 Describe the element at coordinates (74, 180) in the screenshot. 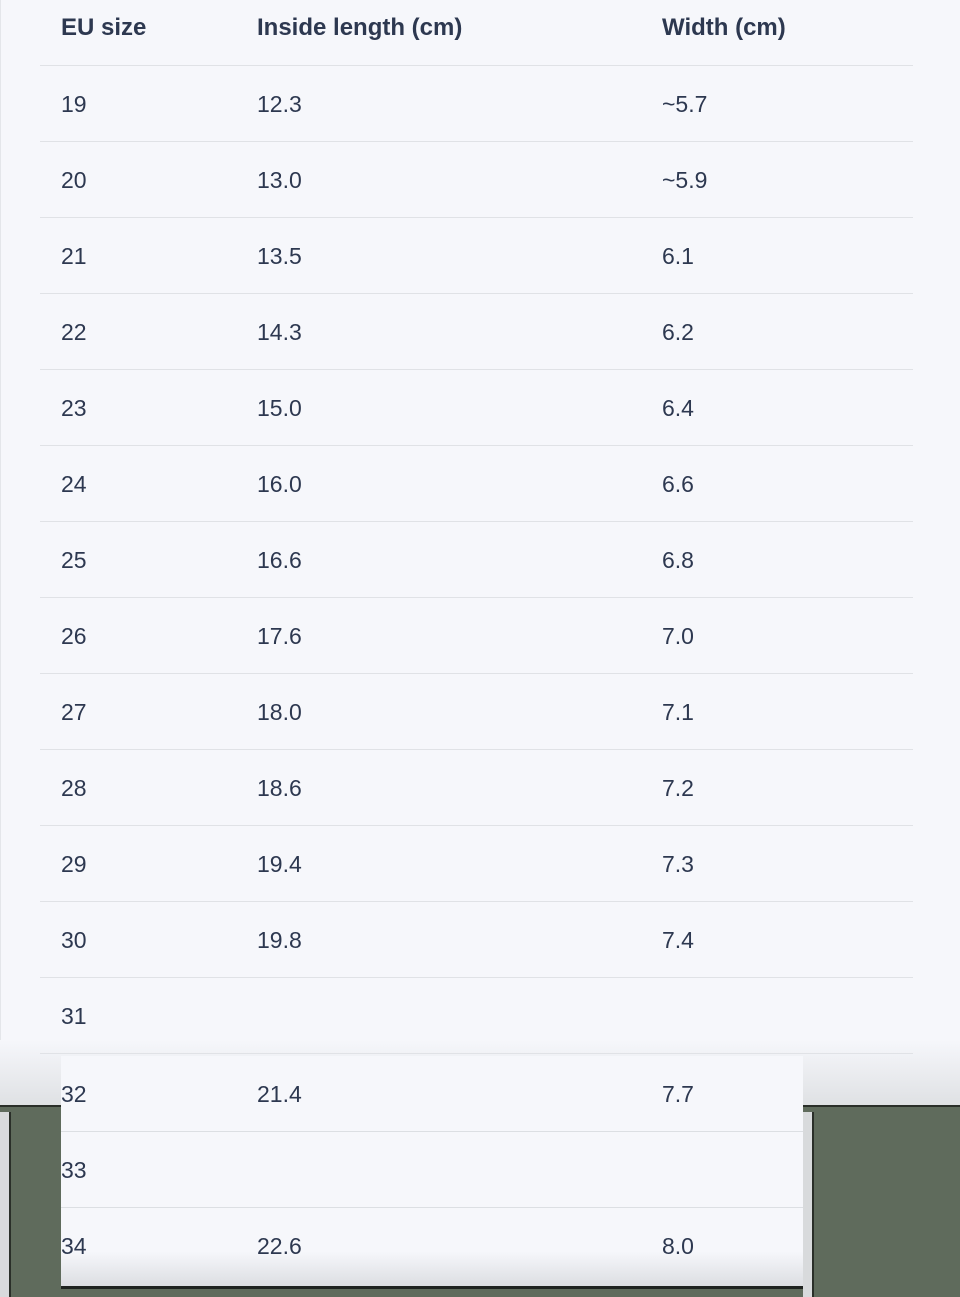

I see `cell-eu-size: 20` at that location.